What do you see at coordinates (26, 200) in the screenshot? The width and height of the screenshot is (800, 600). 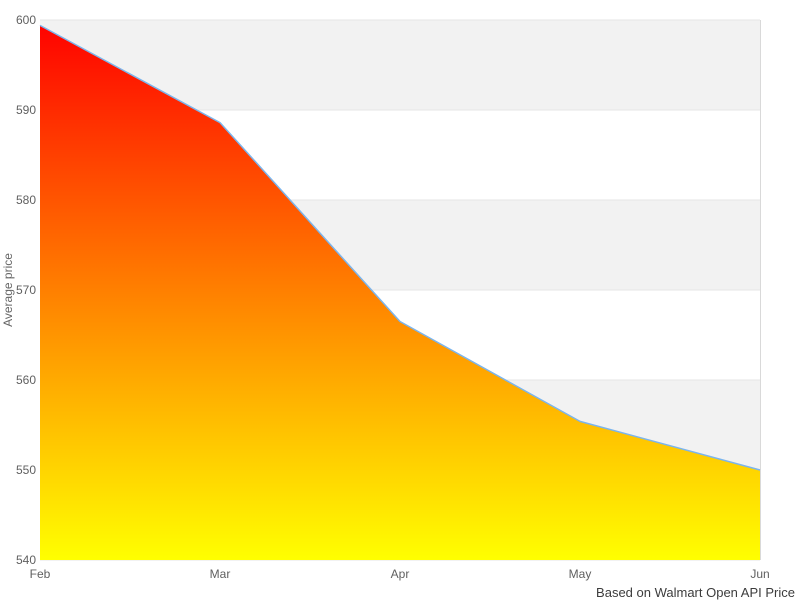 I see `y-tick-label: 580` at bounding box center [26, 200].